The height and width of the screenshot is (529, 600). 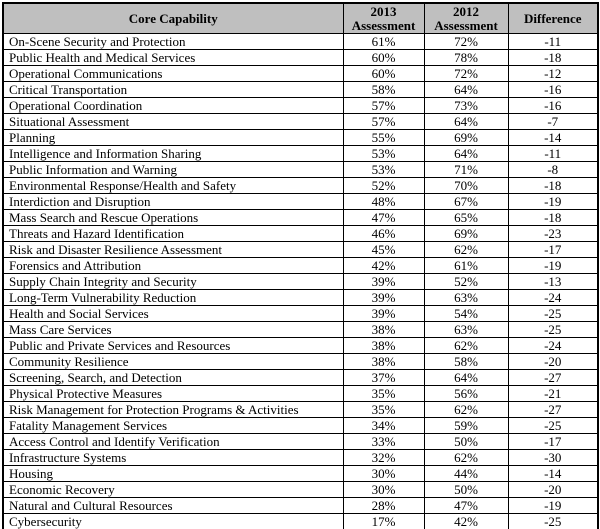 I want to click on table-row: Fatality Management Services 34% 59% -25, so click(x=300, y=425).